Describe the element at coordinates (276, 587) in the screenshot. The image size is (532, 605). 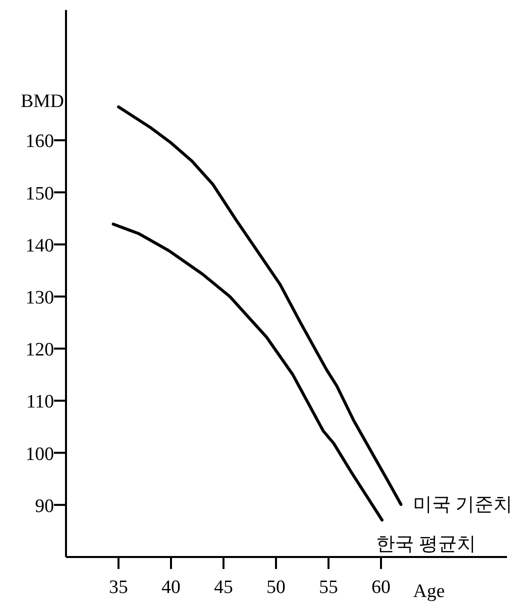
I see `x-tick: 50` at that location.